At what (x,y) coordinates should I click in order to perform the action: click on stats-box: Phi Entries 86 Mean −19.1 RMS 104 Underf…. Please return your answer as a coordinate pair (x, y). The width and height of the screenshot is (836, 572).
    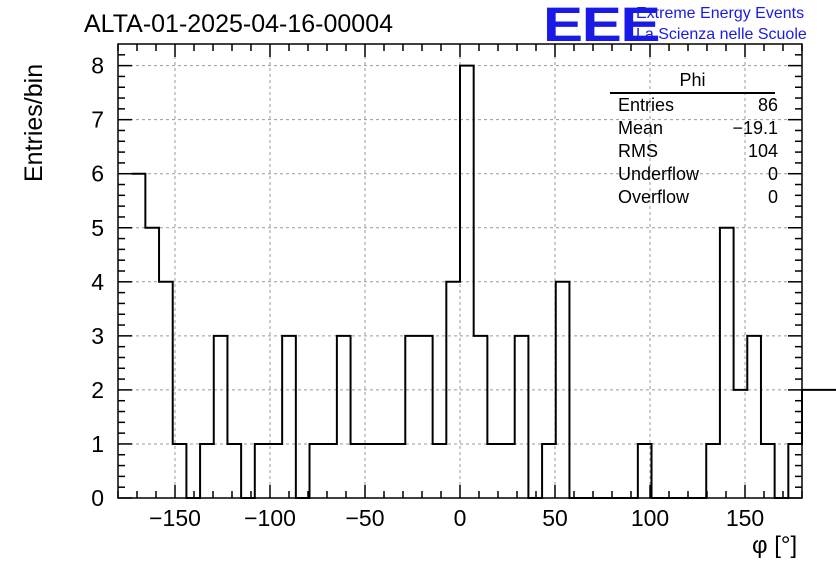
    Looking at the image, I should click on (693, 139).